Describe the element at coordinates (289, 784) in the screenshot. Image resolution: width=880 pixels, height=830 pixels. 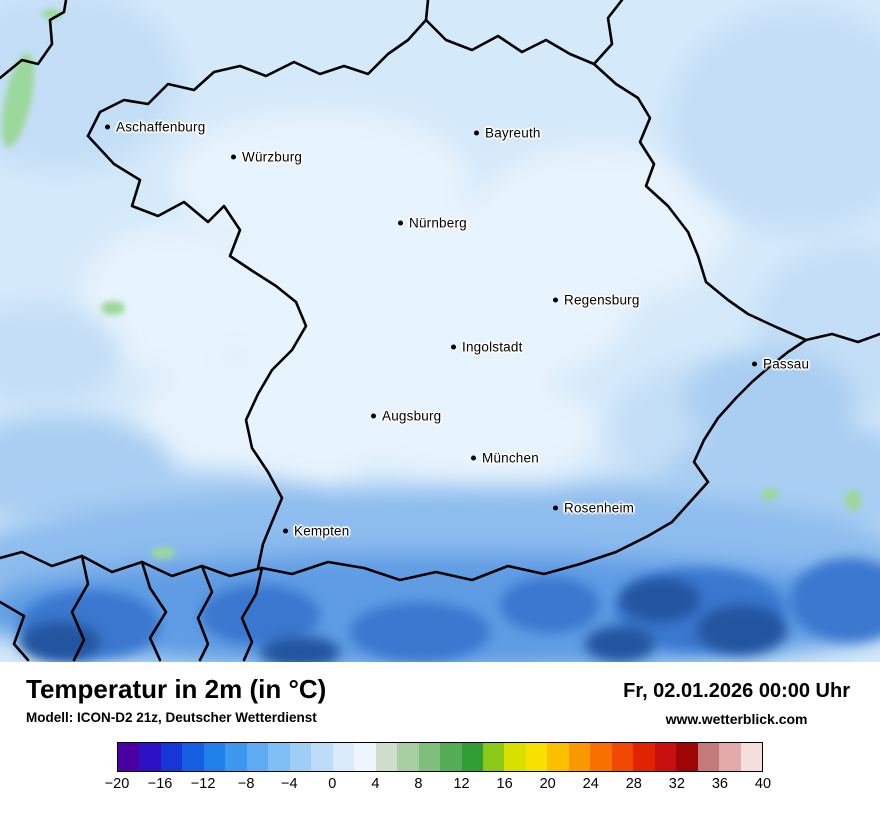
I see `legend-tick: −4` at that location.